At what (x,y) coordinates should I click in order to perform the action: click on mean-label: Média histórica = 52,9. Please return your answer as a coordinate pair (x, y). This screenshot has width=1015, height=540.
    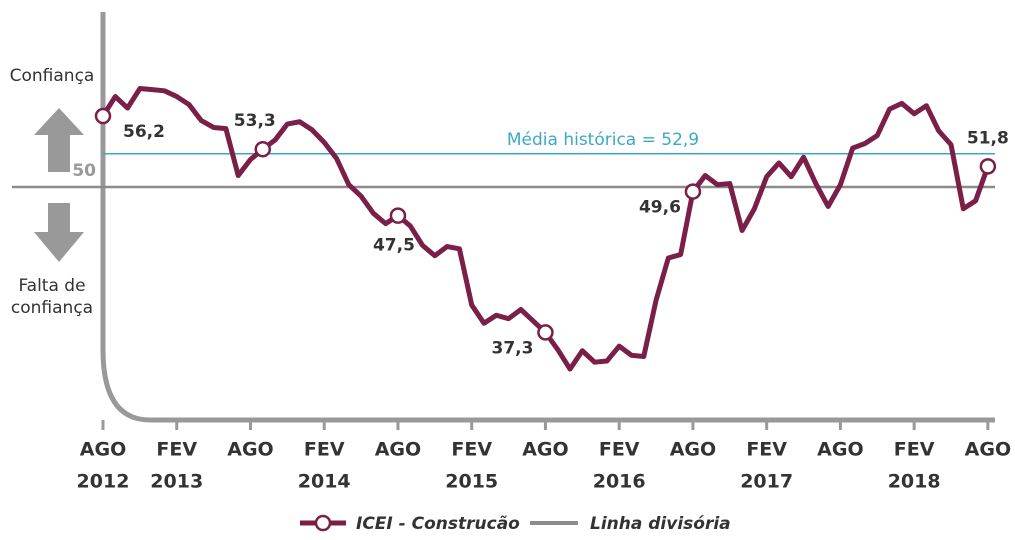
    Looking at the image, I should click on (603, 140).